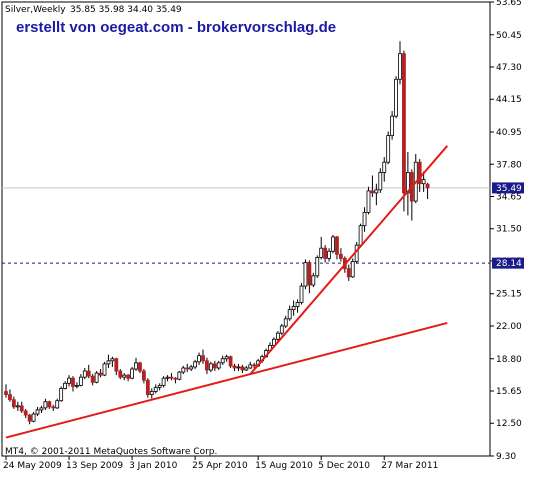  Describe the element at coordinates (509, 327) in the screenshot. I see `y-tick-label: 22.00` at that location.